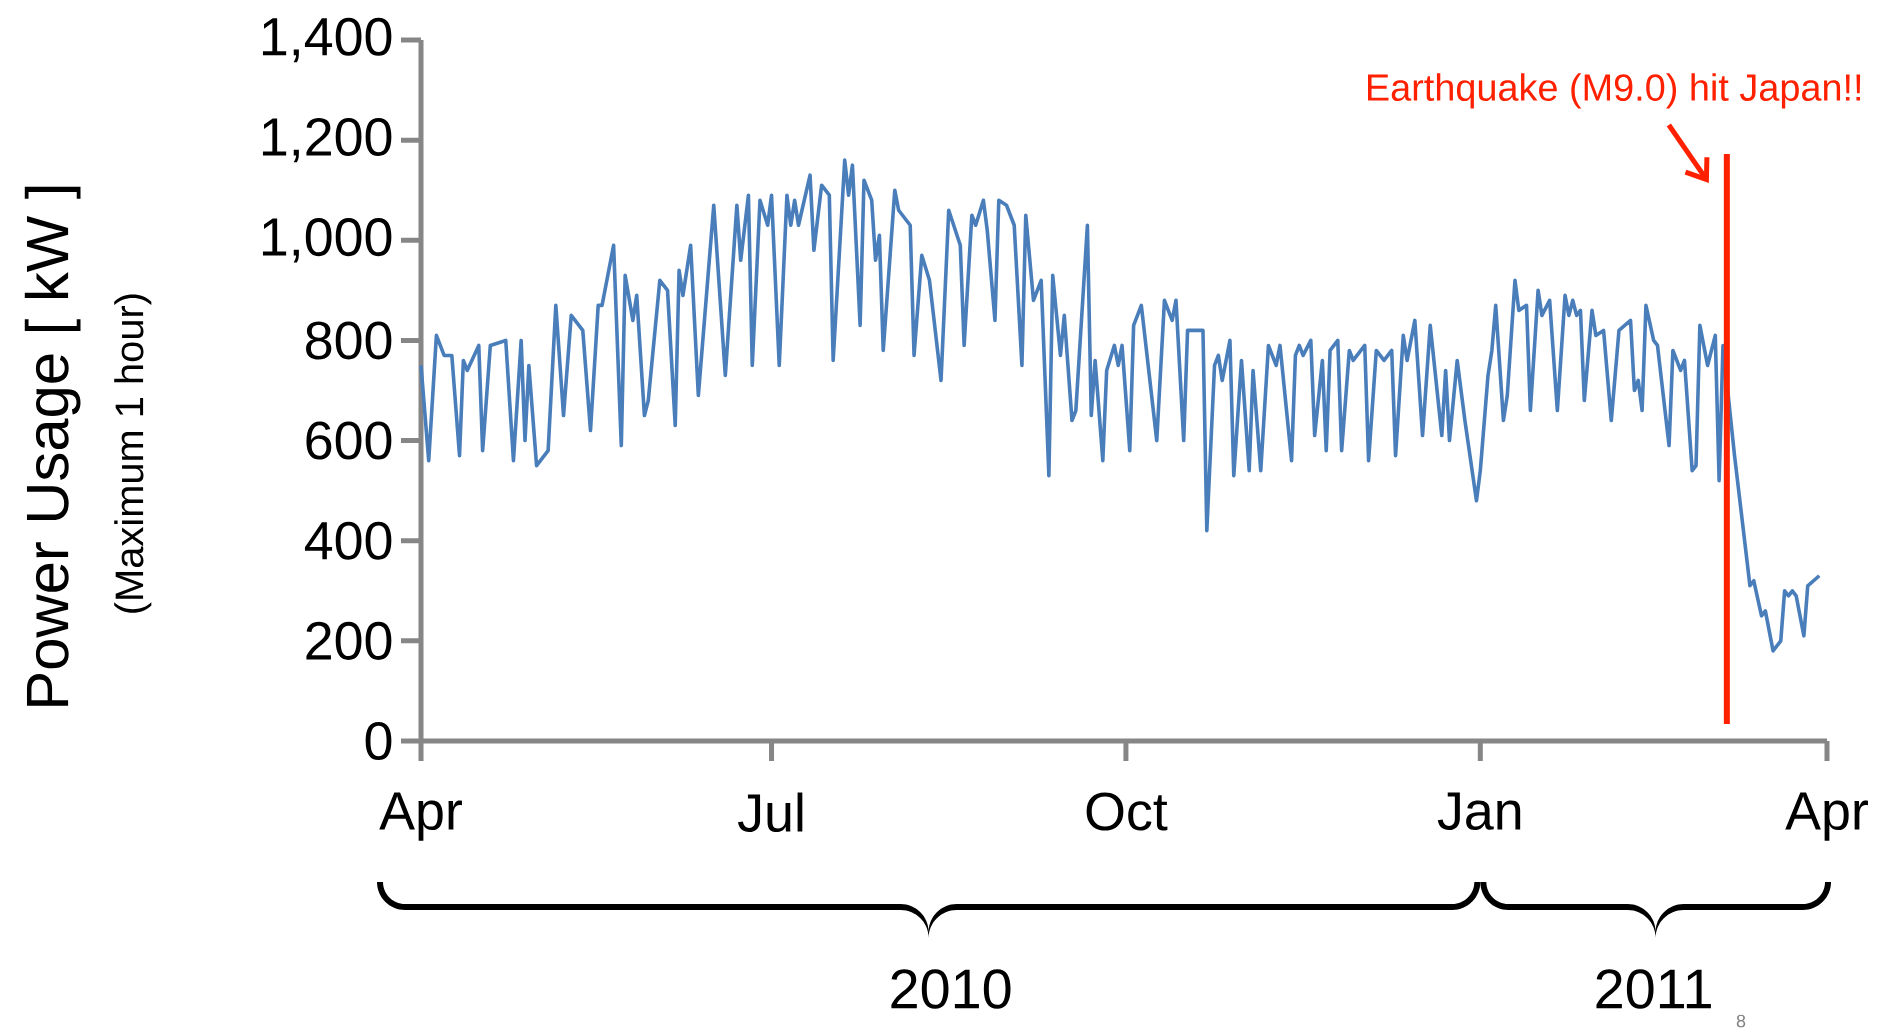  I want to click on text: 8, so click(1741, 1021).